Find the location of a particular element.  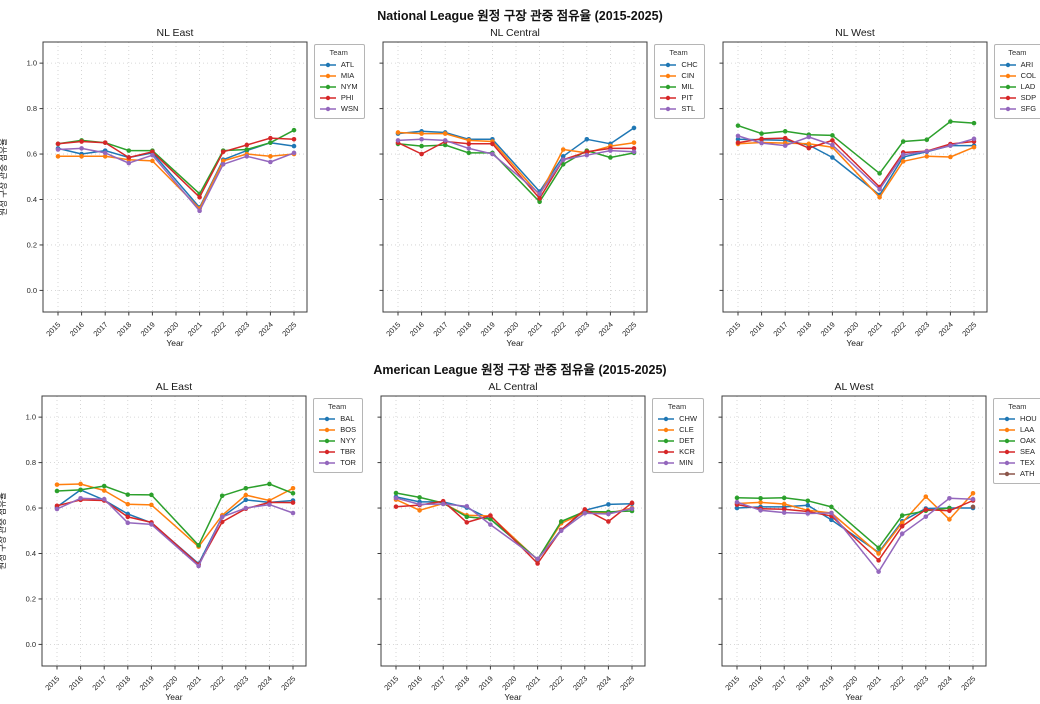

y-tick-label: 0.8 is located at coordinates (31, 462).